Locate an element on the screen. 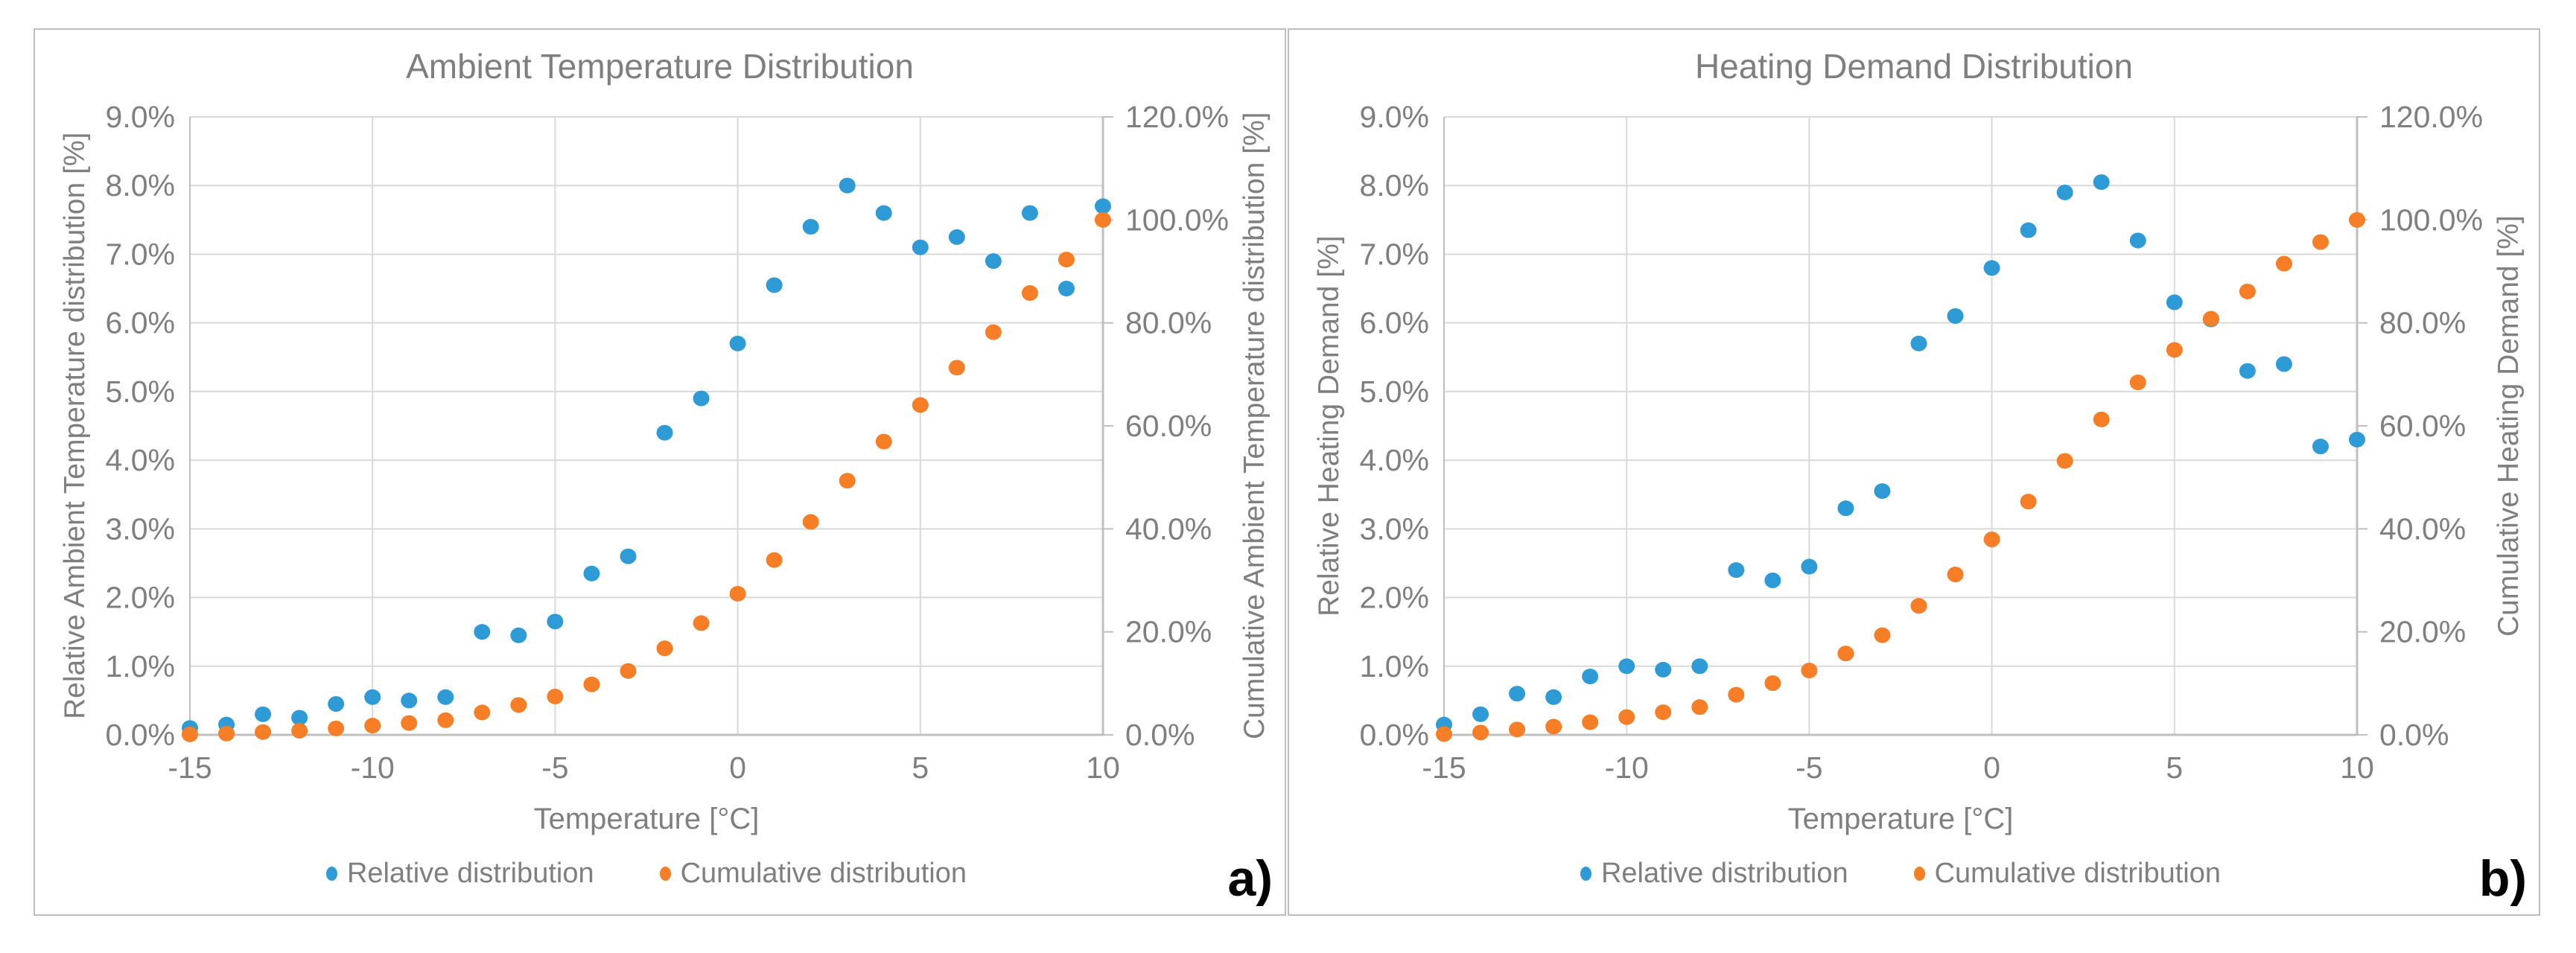  chart-title: Ambient Temperature Distribution is located at coordinates (660, 66).